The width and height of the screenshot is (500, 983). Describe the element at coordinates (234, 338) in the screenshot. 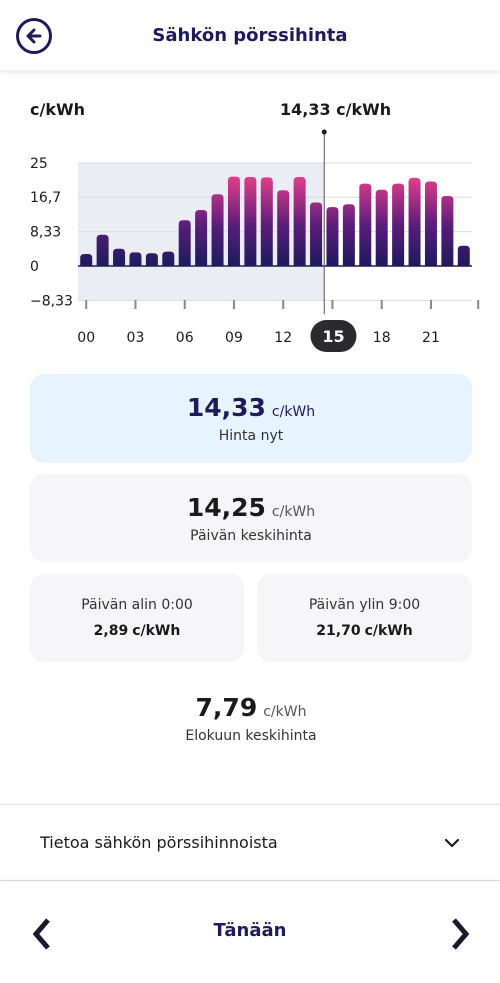

I see `x-tick-label: 09` at that location.